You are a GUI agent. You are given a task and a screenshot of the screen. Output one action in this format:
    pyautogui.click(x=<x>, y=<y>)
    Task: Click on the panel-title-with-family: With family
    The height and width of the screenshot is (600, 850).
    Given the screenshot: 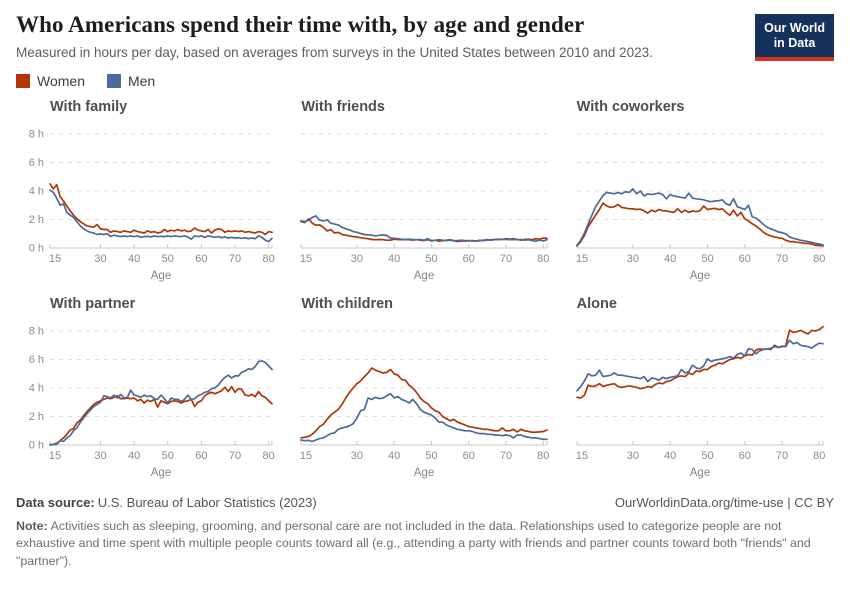 What is the action you would take?
    pyautogui.click(x=89, y=106)
    